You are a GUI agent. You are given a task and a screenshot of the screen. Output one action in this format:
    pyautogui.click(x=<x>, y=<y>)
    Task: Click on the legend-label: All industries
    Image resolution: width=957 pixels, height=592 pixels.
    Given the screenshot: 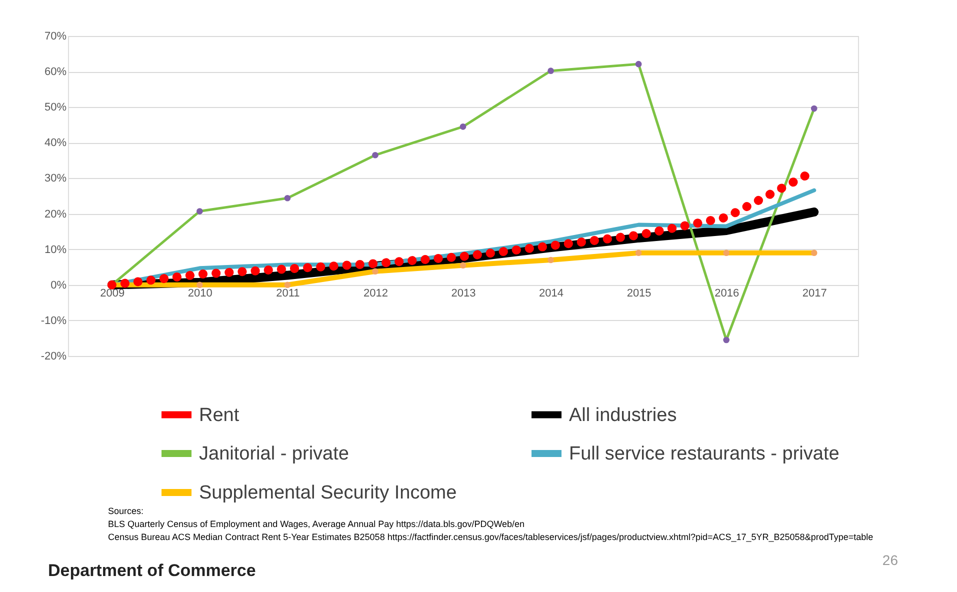 What is the action you would take?
    pyautogui.click(x=623, y=415)
    